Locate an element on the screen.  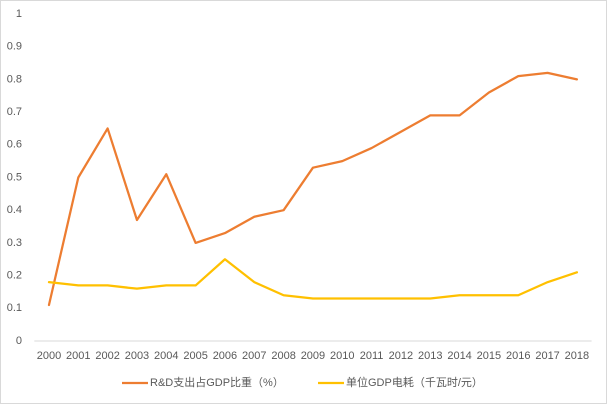
x-tick-label: 2014 is located at coordinates (459, 356).